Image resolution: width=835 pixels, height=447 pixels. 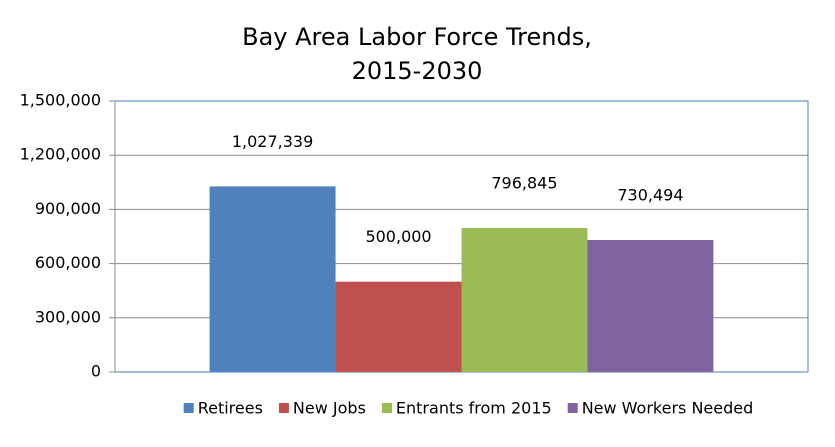 What do you see at coordinates (60, 100) in the screenshot?
I see `y-tick-label: 1,500,000` at bounding box center [60, 100].